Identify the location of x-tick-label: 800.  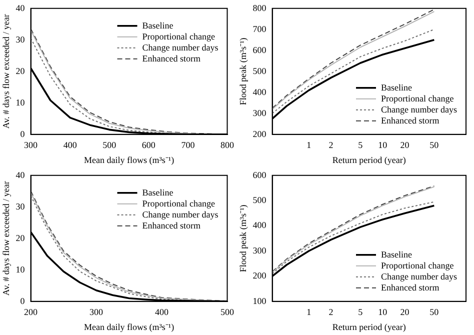
(227, 145).